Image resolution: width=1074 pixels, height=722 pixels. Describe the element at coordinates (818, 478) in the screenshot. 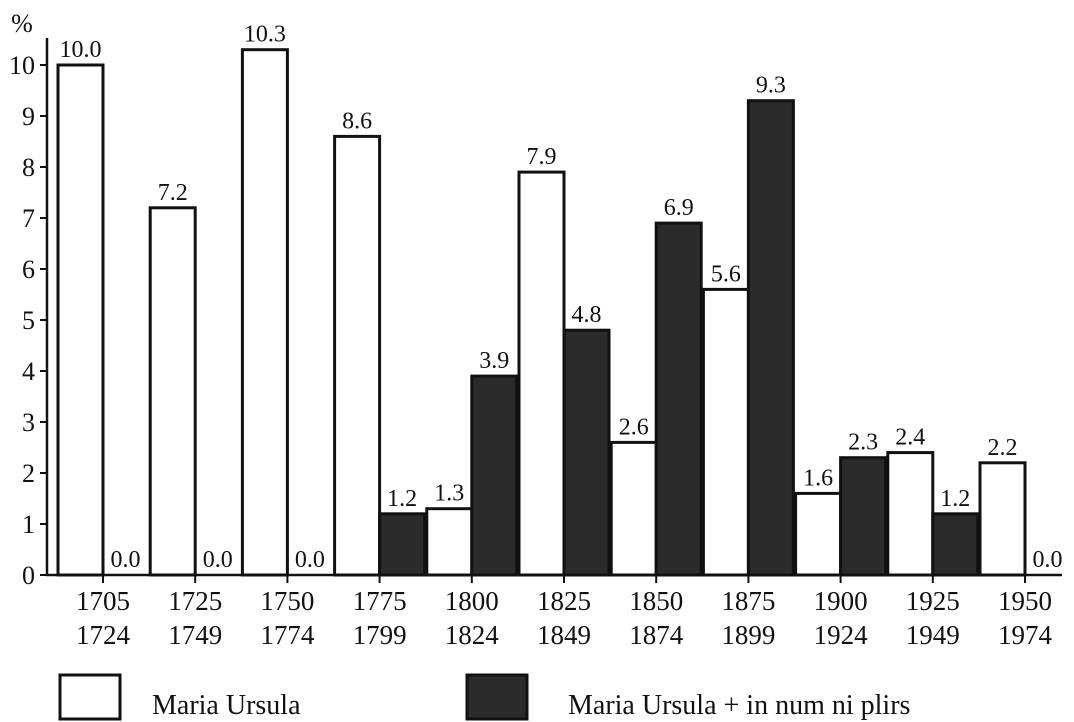

I see `data-label-s0-8: 1.6` at that location.